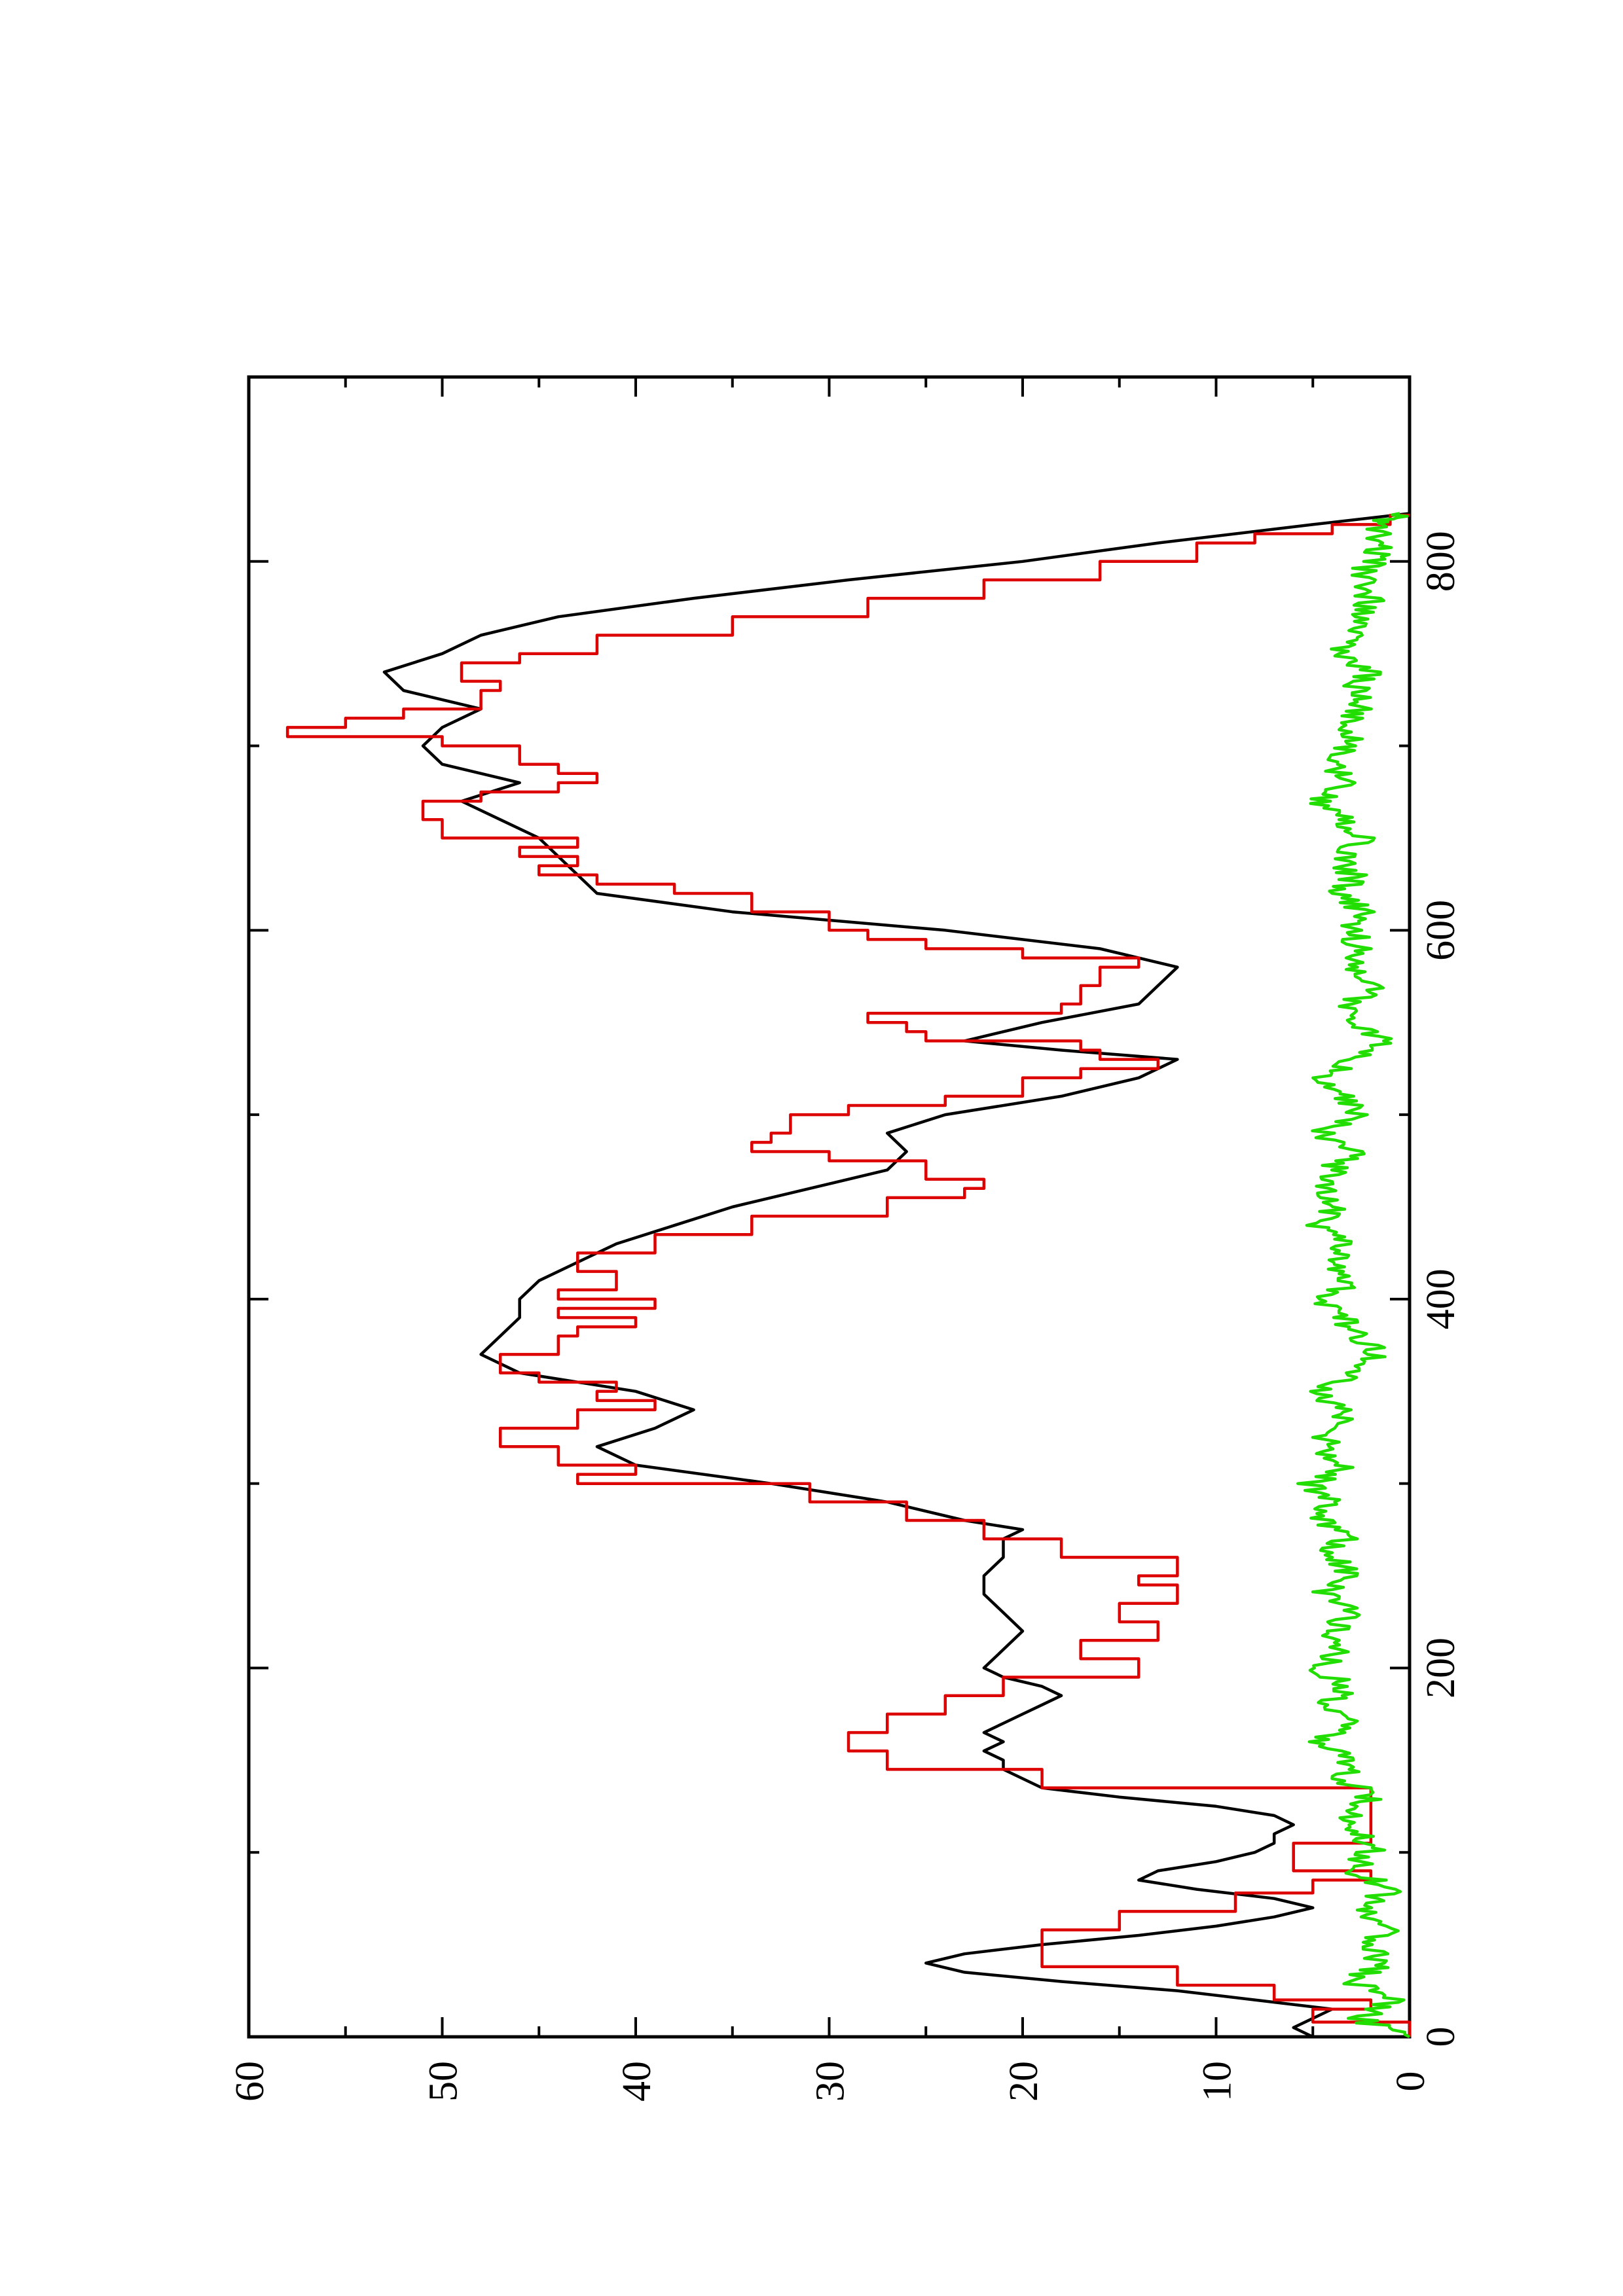 Image resolution: width=1623 pixels, height=2296 pixels. Describe the element at coordinates (1024, 2081) in the screenshot. I see `y-tick-label: 20` at that location.